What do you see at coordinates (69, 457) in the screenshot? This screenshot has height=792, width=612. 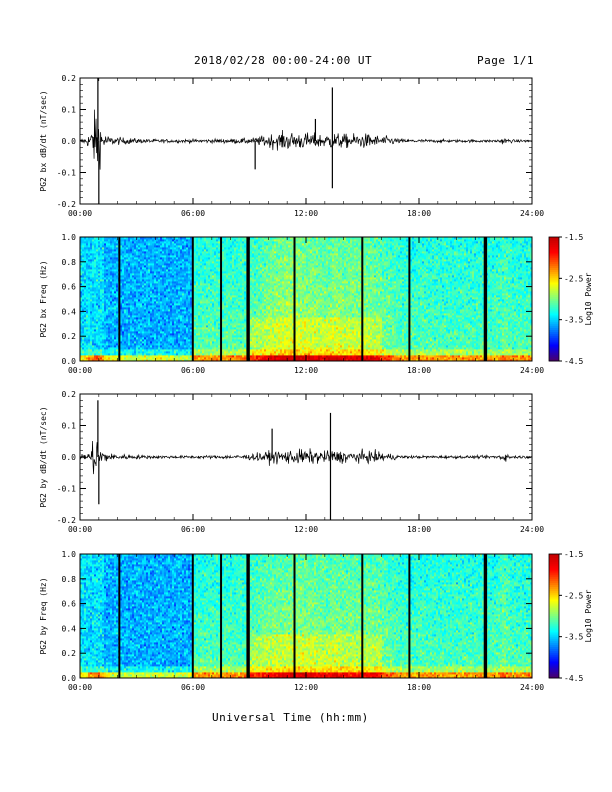 I see `panel-3-ytick-label-2: 0.0` at bounding box center [69, 457].